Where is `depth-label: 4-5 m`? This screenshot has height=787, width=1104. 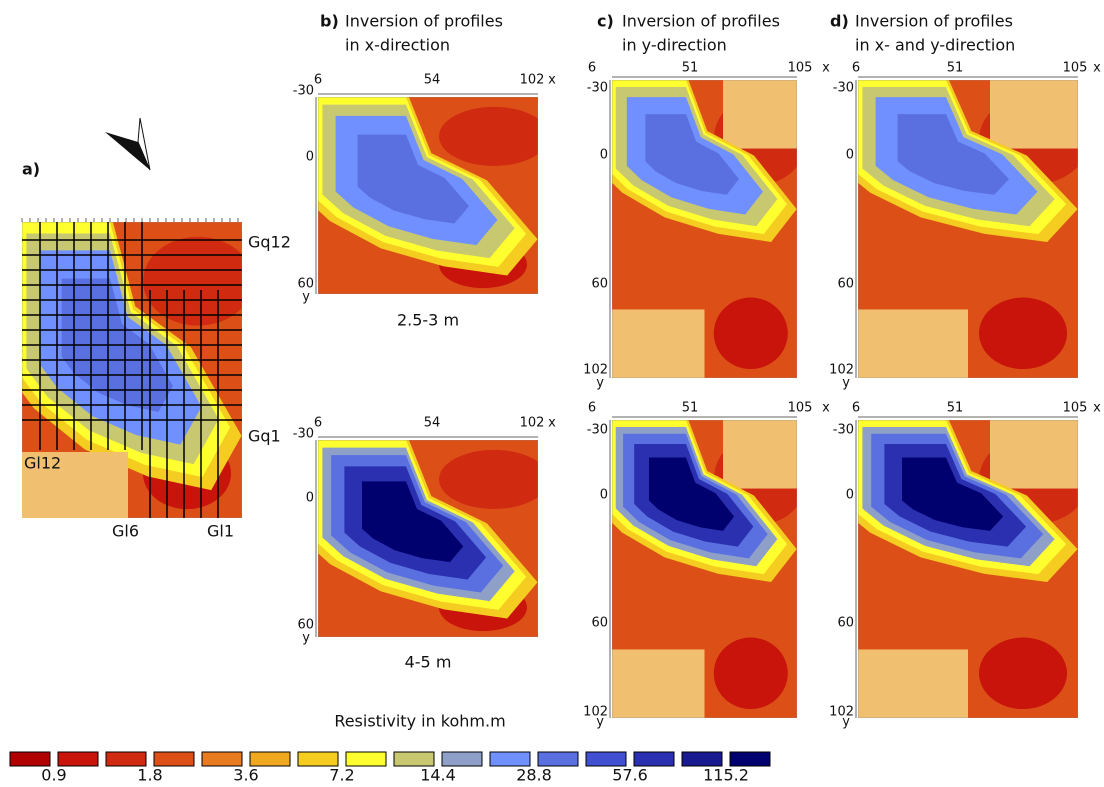 depth-label: 4-5 m is located at coordinates (428, 662).